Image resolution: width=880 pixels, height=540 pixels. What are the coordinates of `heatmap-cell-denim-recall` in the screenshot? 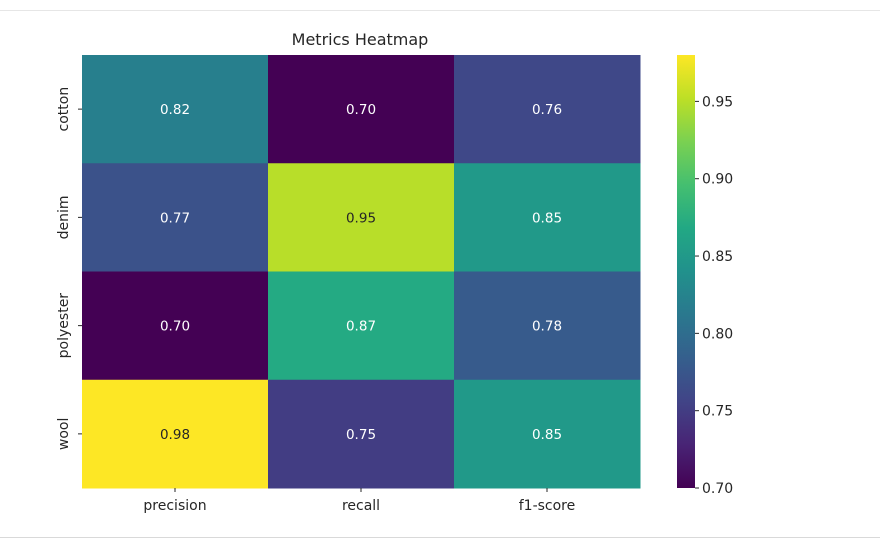 It's located at (361, 217).